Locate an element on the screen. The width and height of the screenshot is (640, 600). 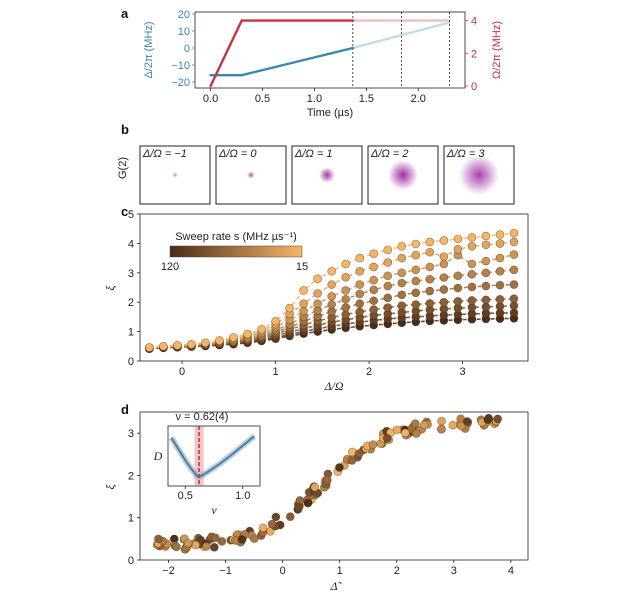
panel-c-ytick-label: 1 is located at coordinates (131, 333).